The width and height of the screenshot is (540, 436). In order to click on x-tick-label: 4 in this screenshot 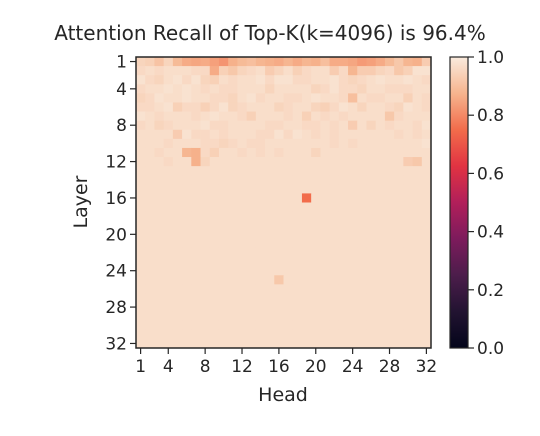, I will do `click(168, 367)`.